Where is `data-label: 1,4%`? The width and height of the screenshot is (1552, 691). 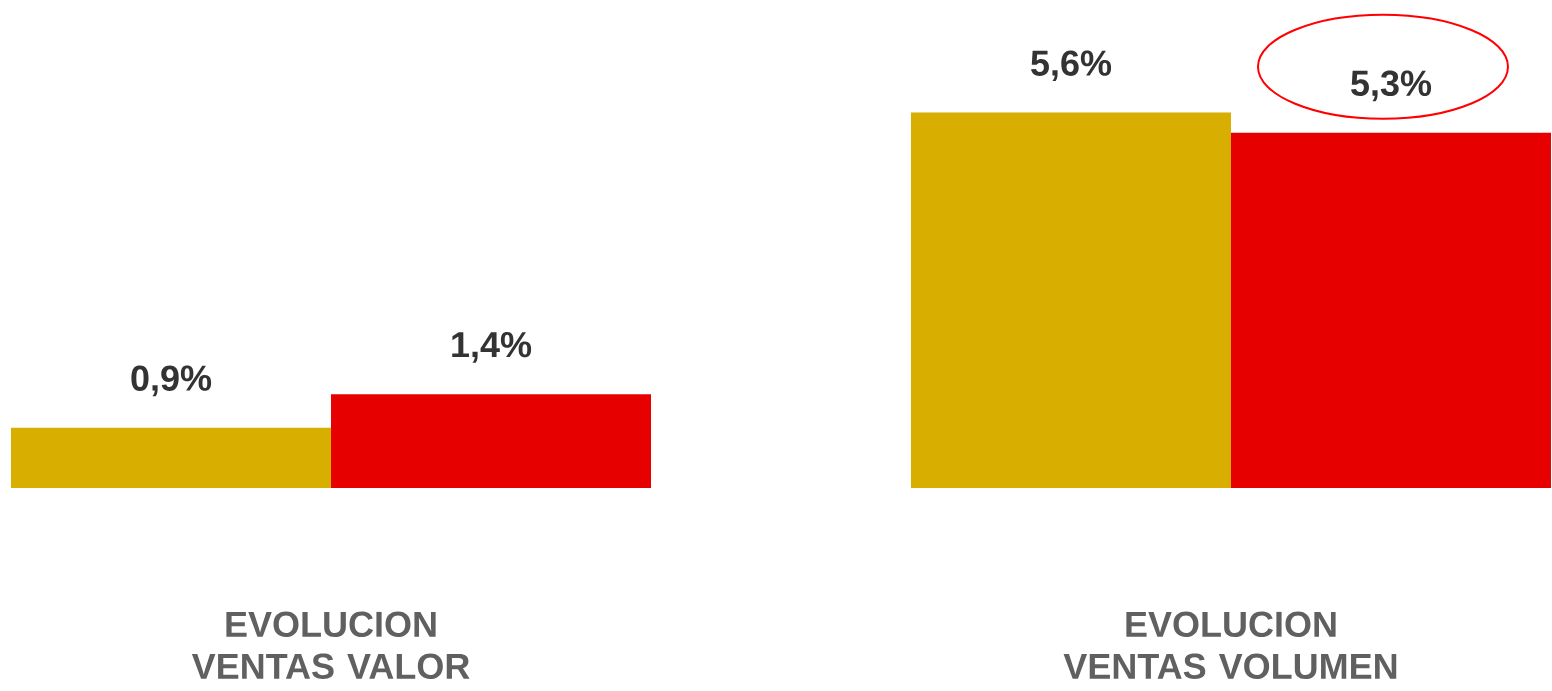 data-label: 1,4% is located at coordinates (492, 347).